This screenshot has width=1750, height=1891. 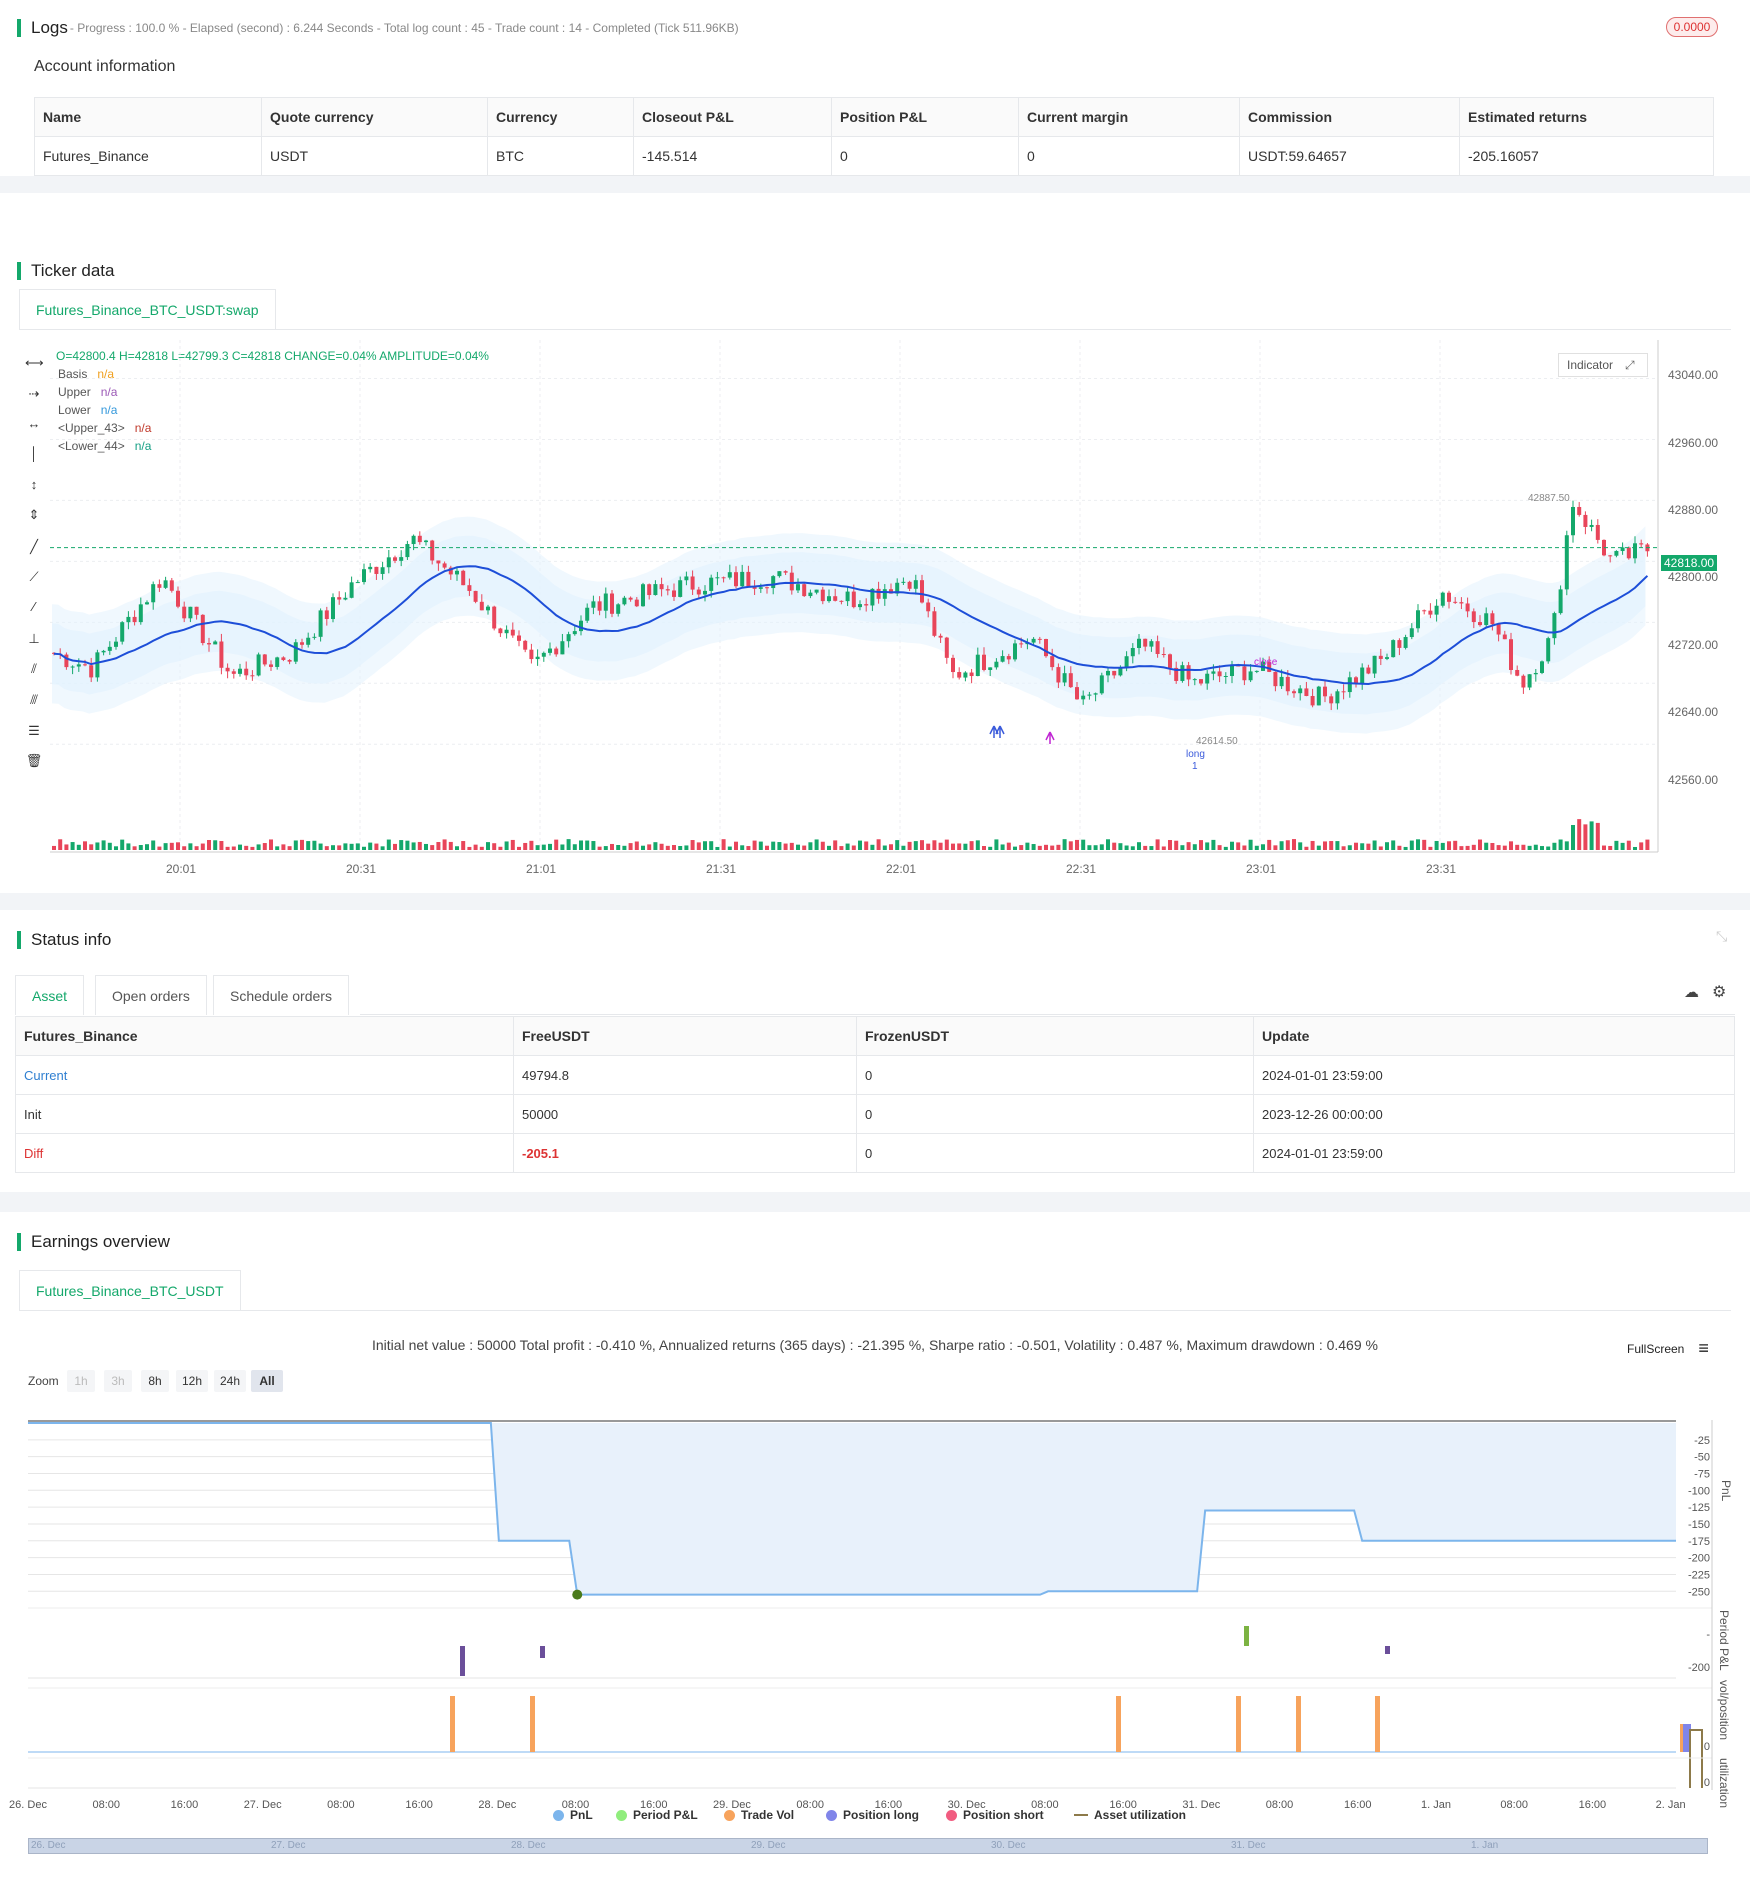 What do you see at coordinates (34, 423) in the screenshot?
I see `extended-line-tool-icon: ↔` at bounding box center [34, 423].